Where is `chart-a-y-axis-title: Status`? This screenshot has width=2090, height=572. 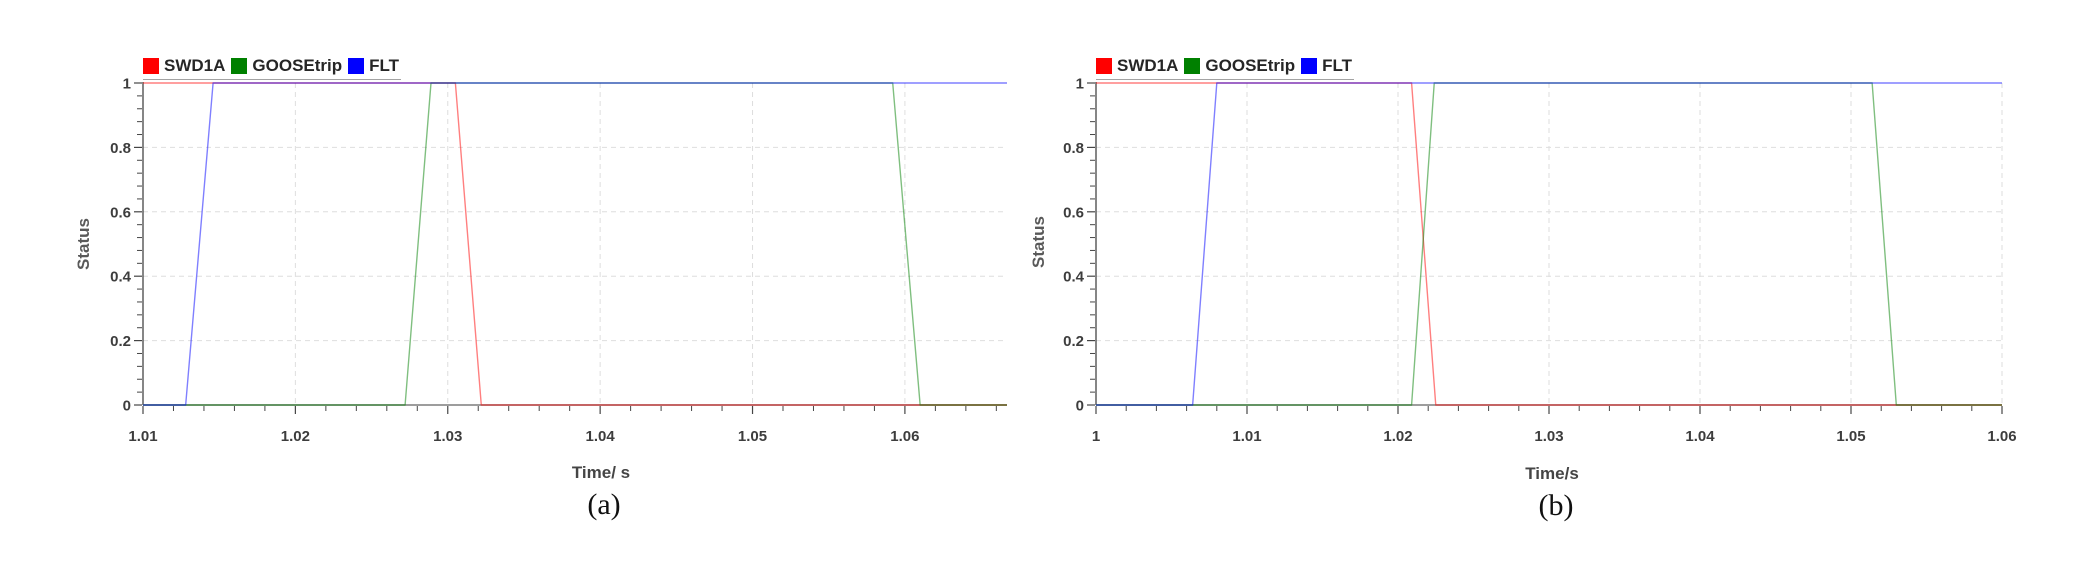 chart-a-y-axis-title: Status is located at coordinates (83, 244).